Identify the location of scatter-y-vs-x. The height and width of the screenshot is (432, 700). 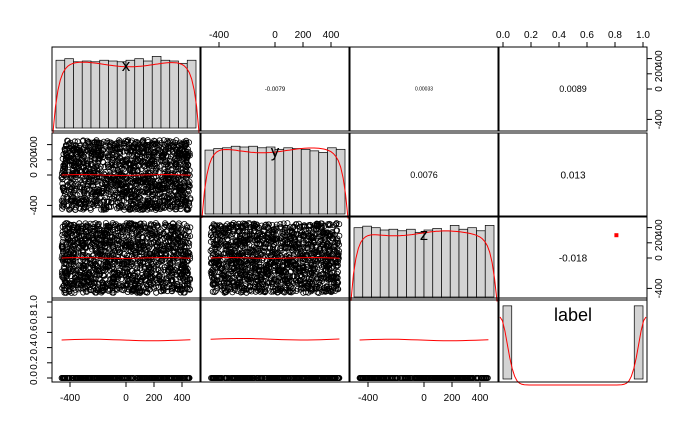
(126, 175).